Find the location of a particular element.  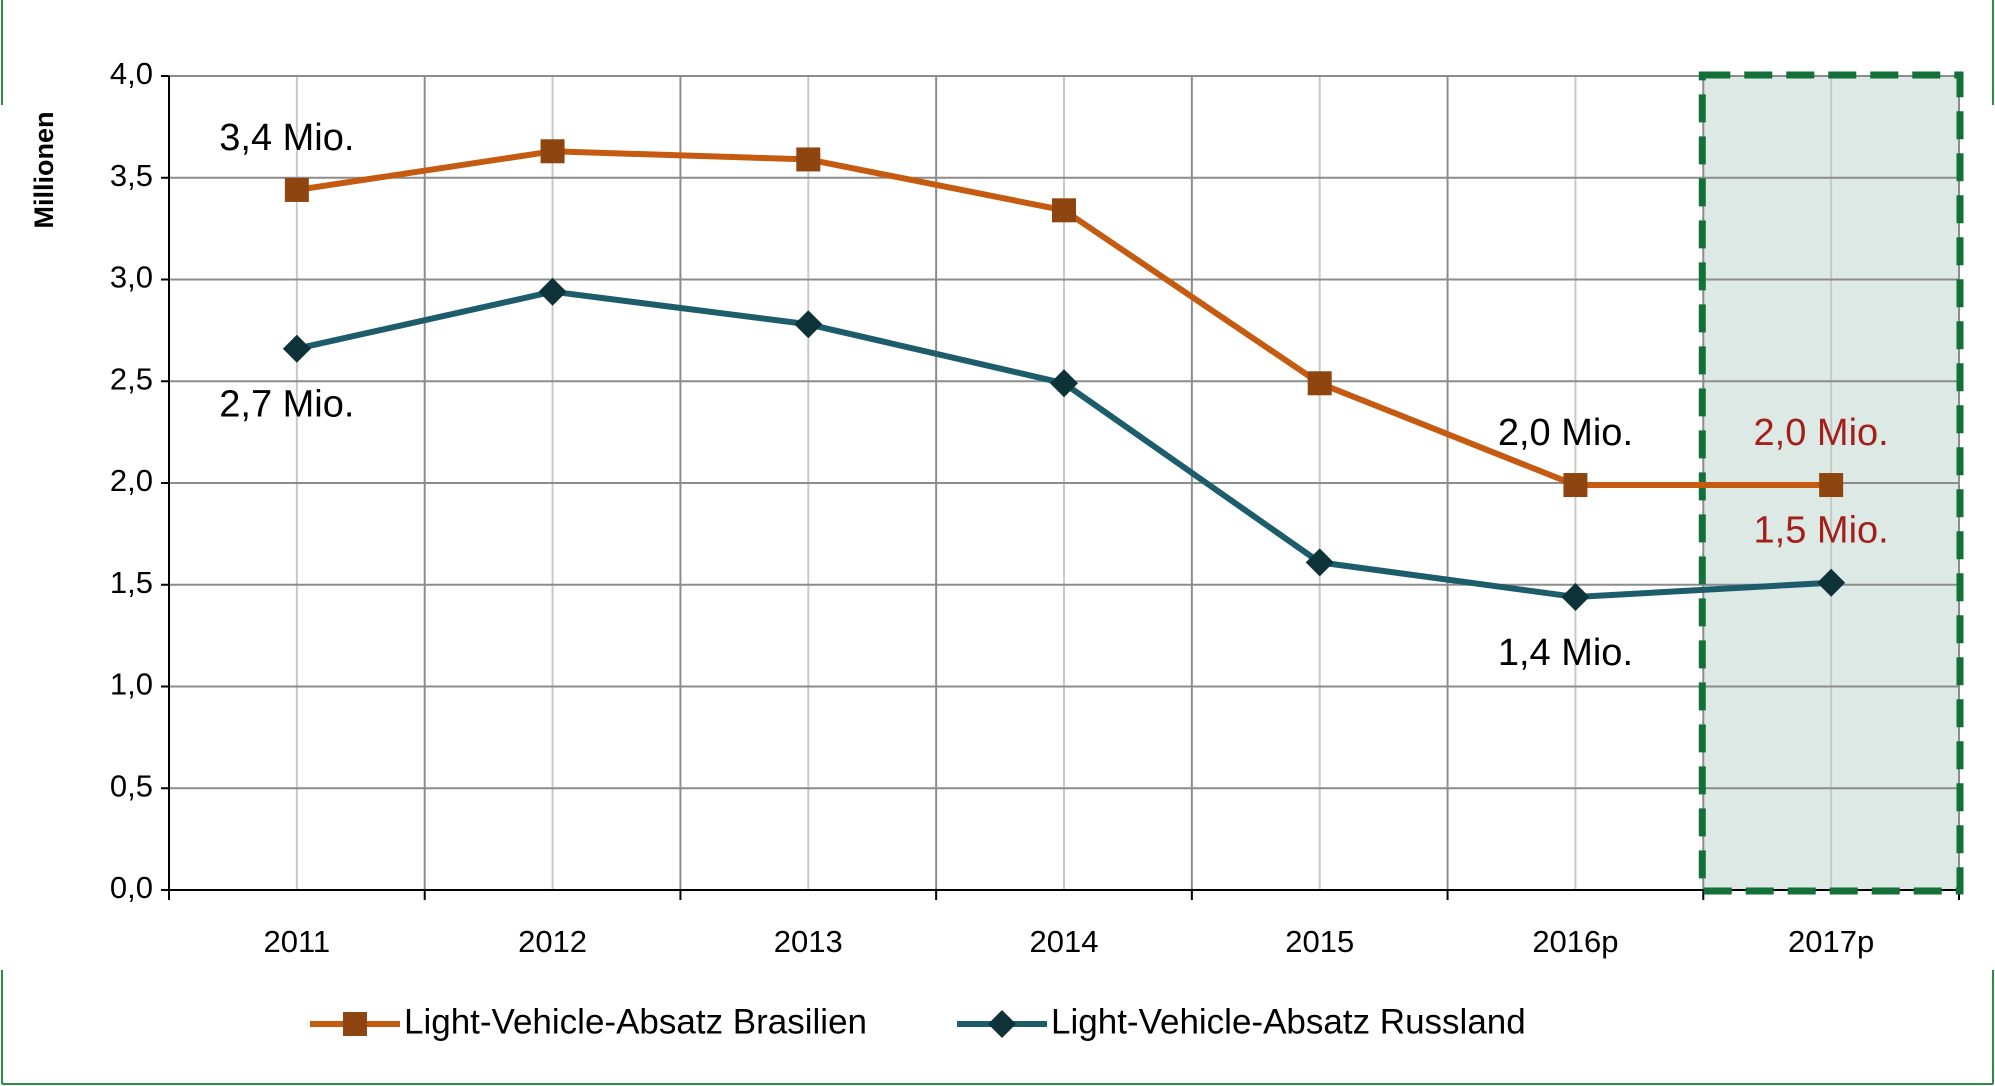

x-tick-label: 2015 is located at coordinates (1319, 941).